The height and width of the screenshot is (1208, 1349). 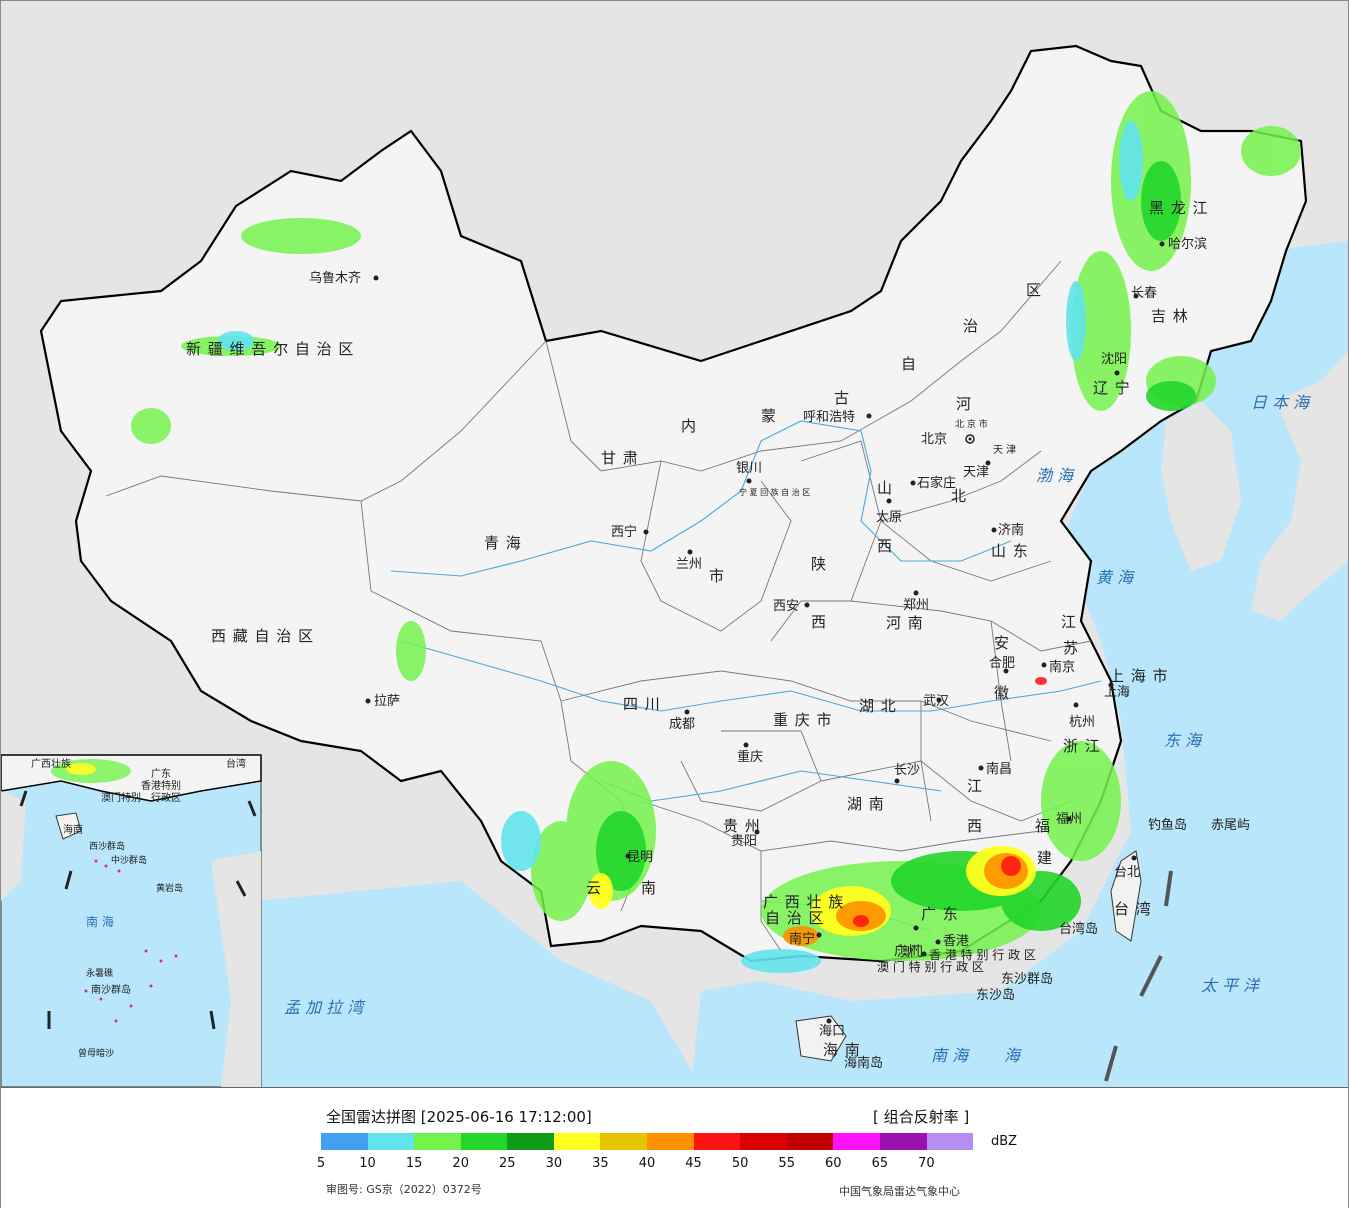 What do you see at coordinates (682, 724) in the screenshot?
I see `city-chengdu: 成都` at bounding box center [682, 724].